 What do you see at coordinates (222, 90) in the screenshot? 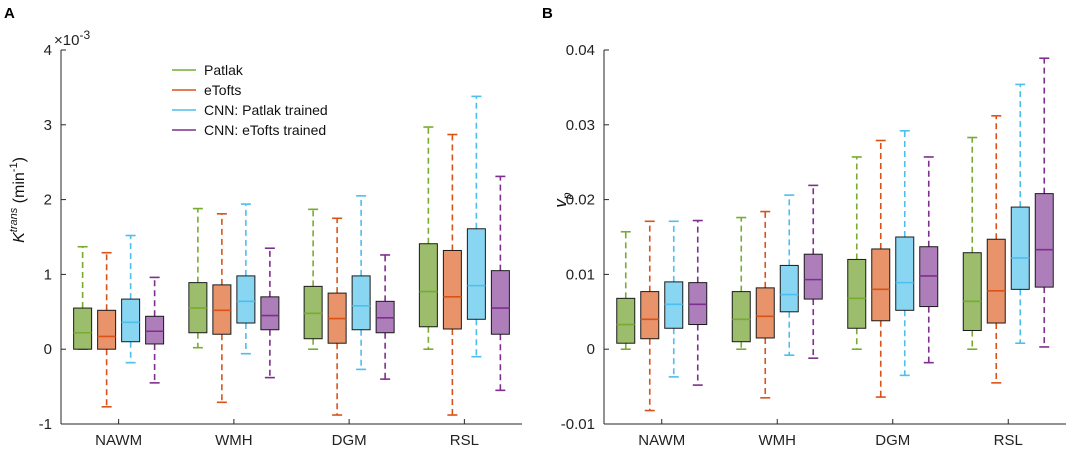
I see `legend-label-etofts: eTofts` at bounding box center [222, 90].